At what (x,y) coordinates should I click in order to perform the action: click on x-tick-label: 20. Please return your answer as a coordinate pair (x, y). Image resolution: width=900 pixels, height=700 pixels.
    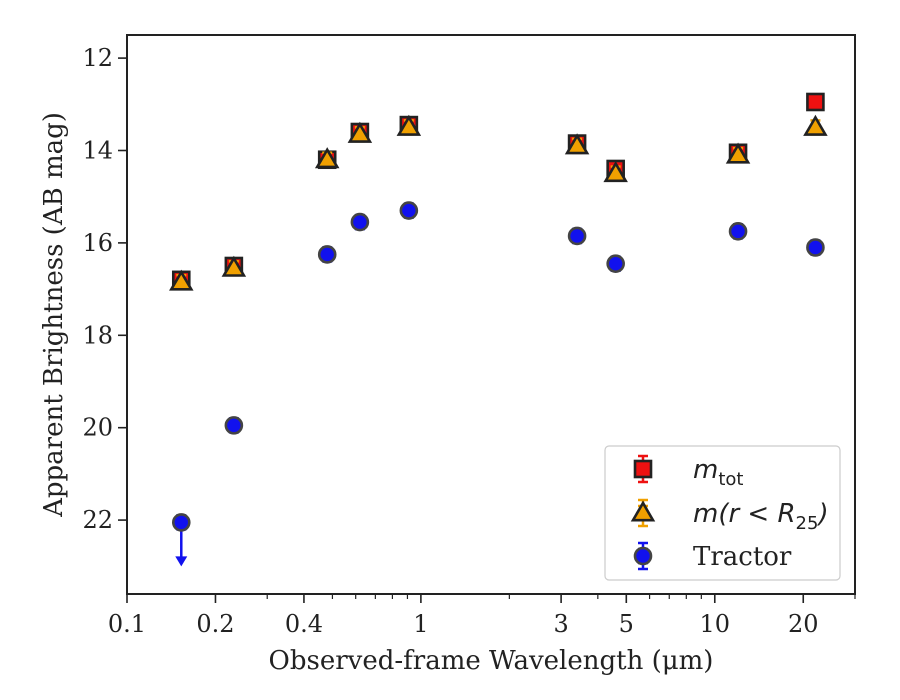
    Looking at the image, I should click on (803, 624).